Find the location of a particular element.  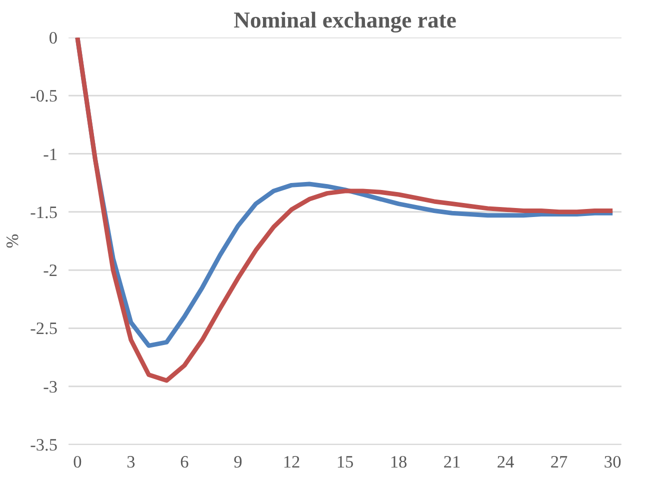

y-tick-label: -1.5 is located at coordinates (44, 212).